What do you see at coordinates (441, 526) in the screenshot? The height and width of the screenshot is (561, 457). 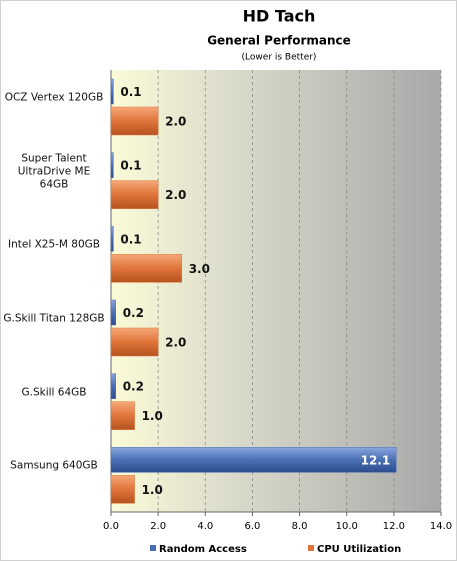 I see `x-tick-label: 14.0` at bounding box center [441, 526].